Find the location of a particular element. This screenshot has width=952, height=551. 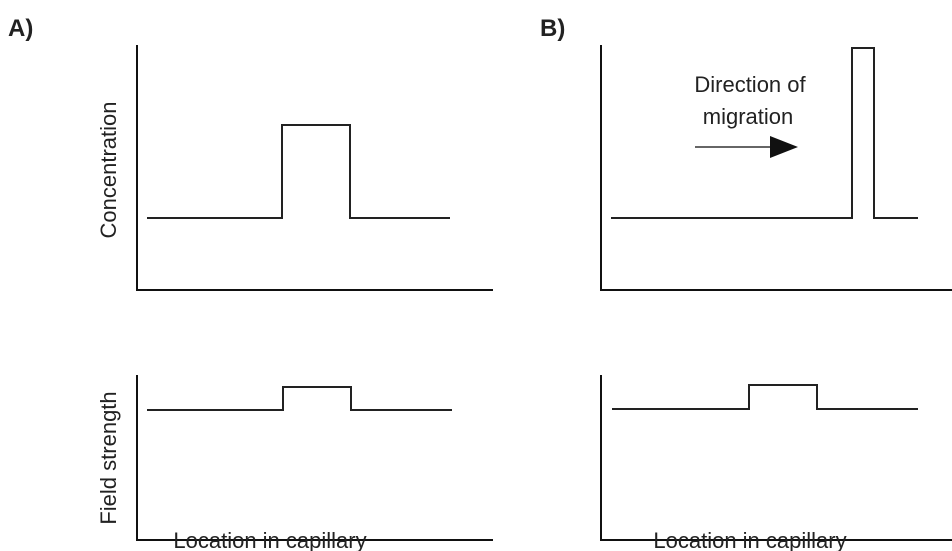

panel-label: B) is located at coordinates (552, 28).